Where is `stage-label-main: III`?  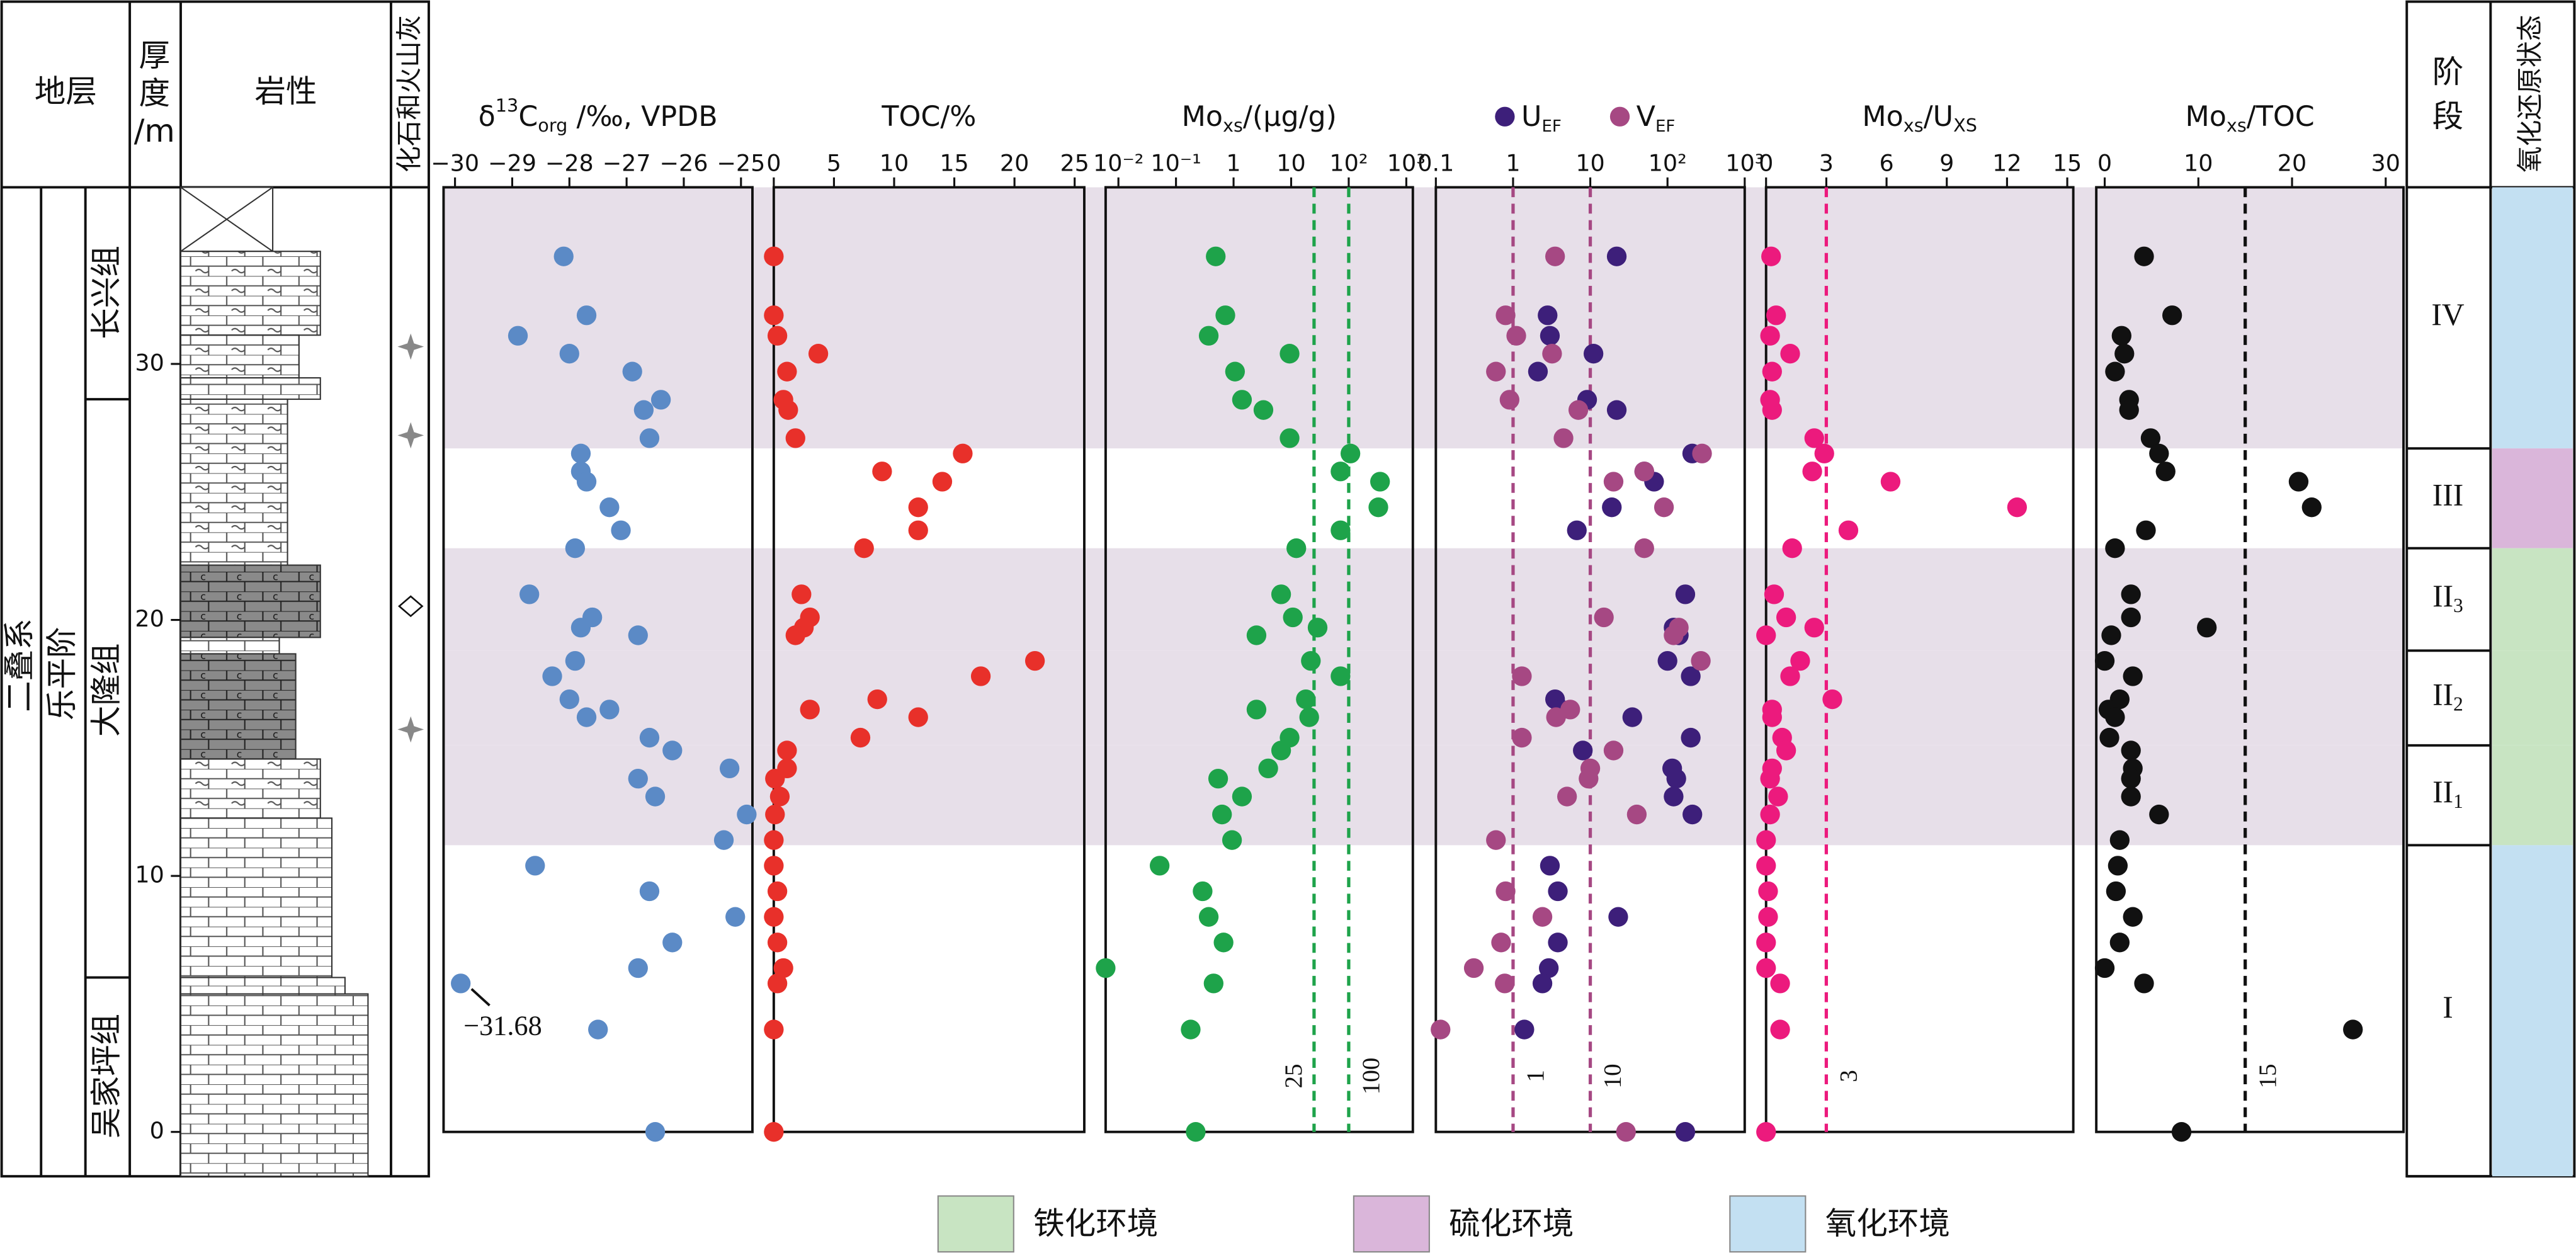 stage-label-main: III is located at coordinates (2448, 495).